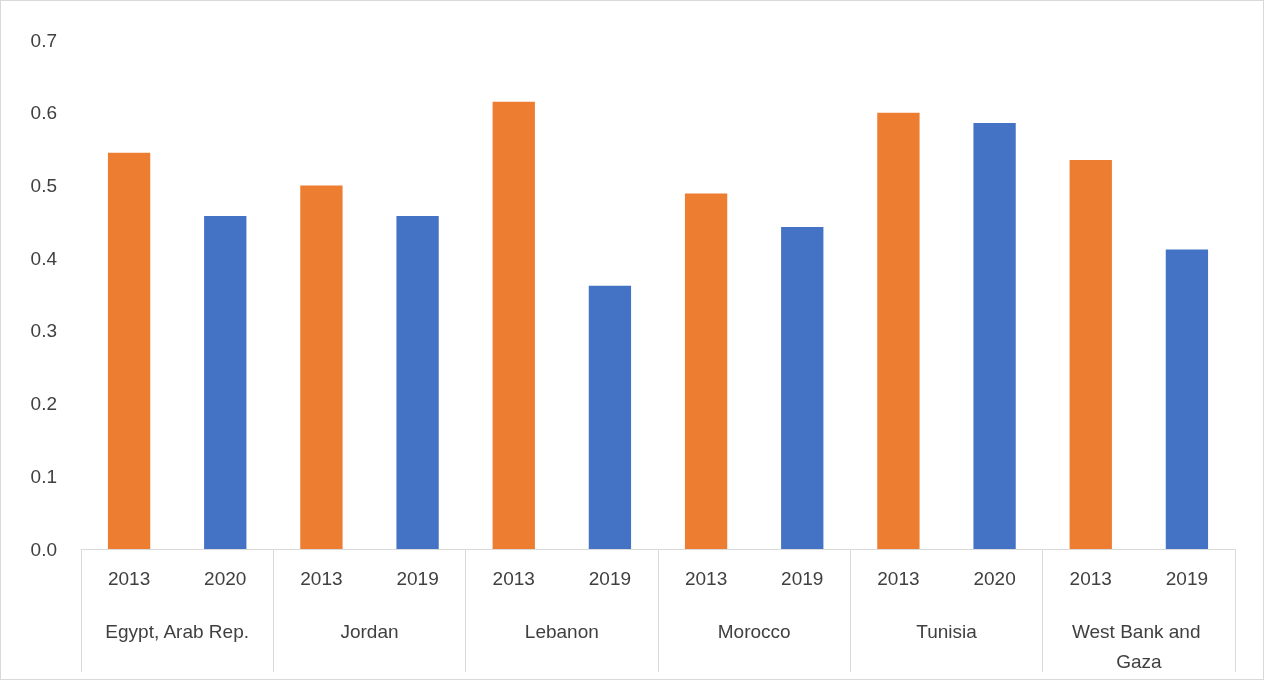 The height and width of the screenshot is (680, 1264). Describe the element at coordinates (43, 549) in the screenshot. I see `y-tick-label: 0.0` at that location.